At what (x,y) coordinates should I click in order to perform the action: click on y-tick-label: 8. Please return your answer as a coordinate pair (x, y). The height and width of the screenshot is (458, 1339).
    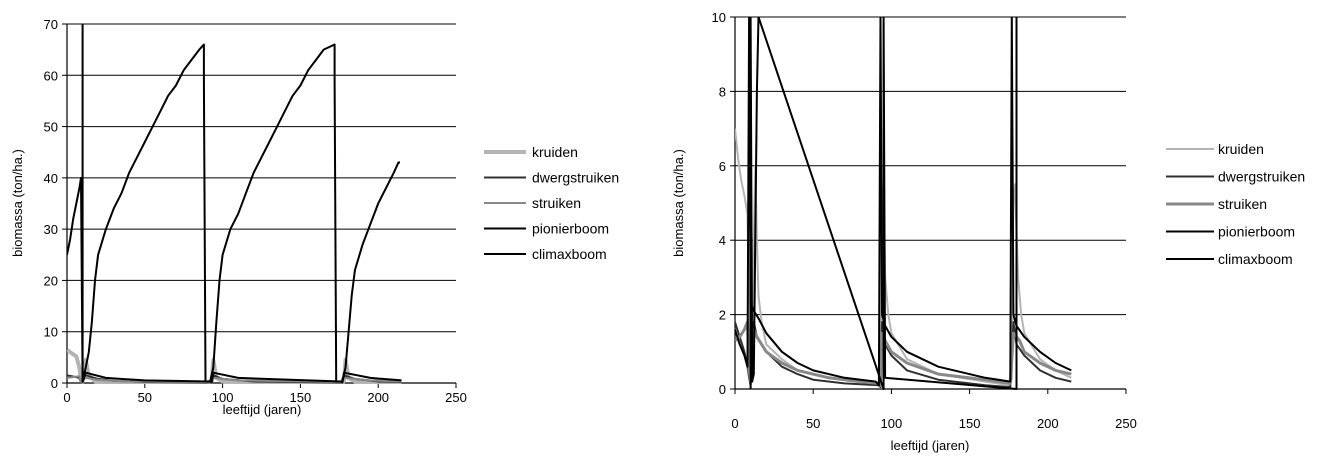
    Looking at the image, I should click on (722, 91).